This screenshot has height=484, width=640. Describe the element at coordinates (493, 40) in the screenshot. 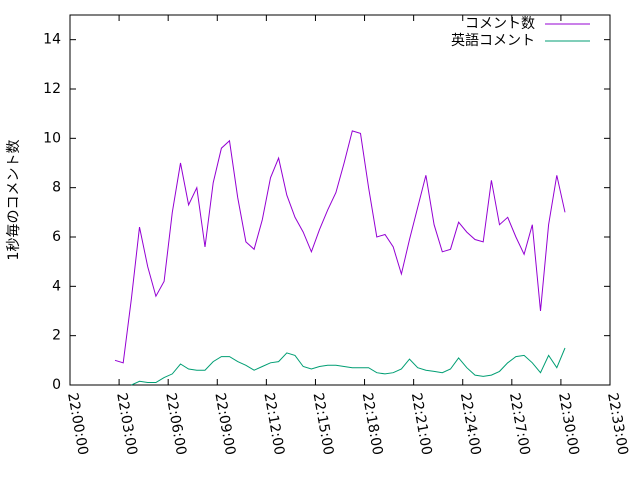

I see `legend-label: 英語コメント` at that location.